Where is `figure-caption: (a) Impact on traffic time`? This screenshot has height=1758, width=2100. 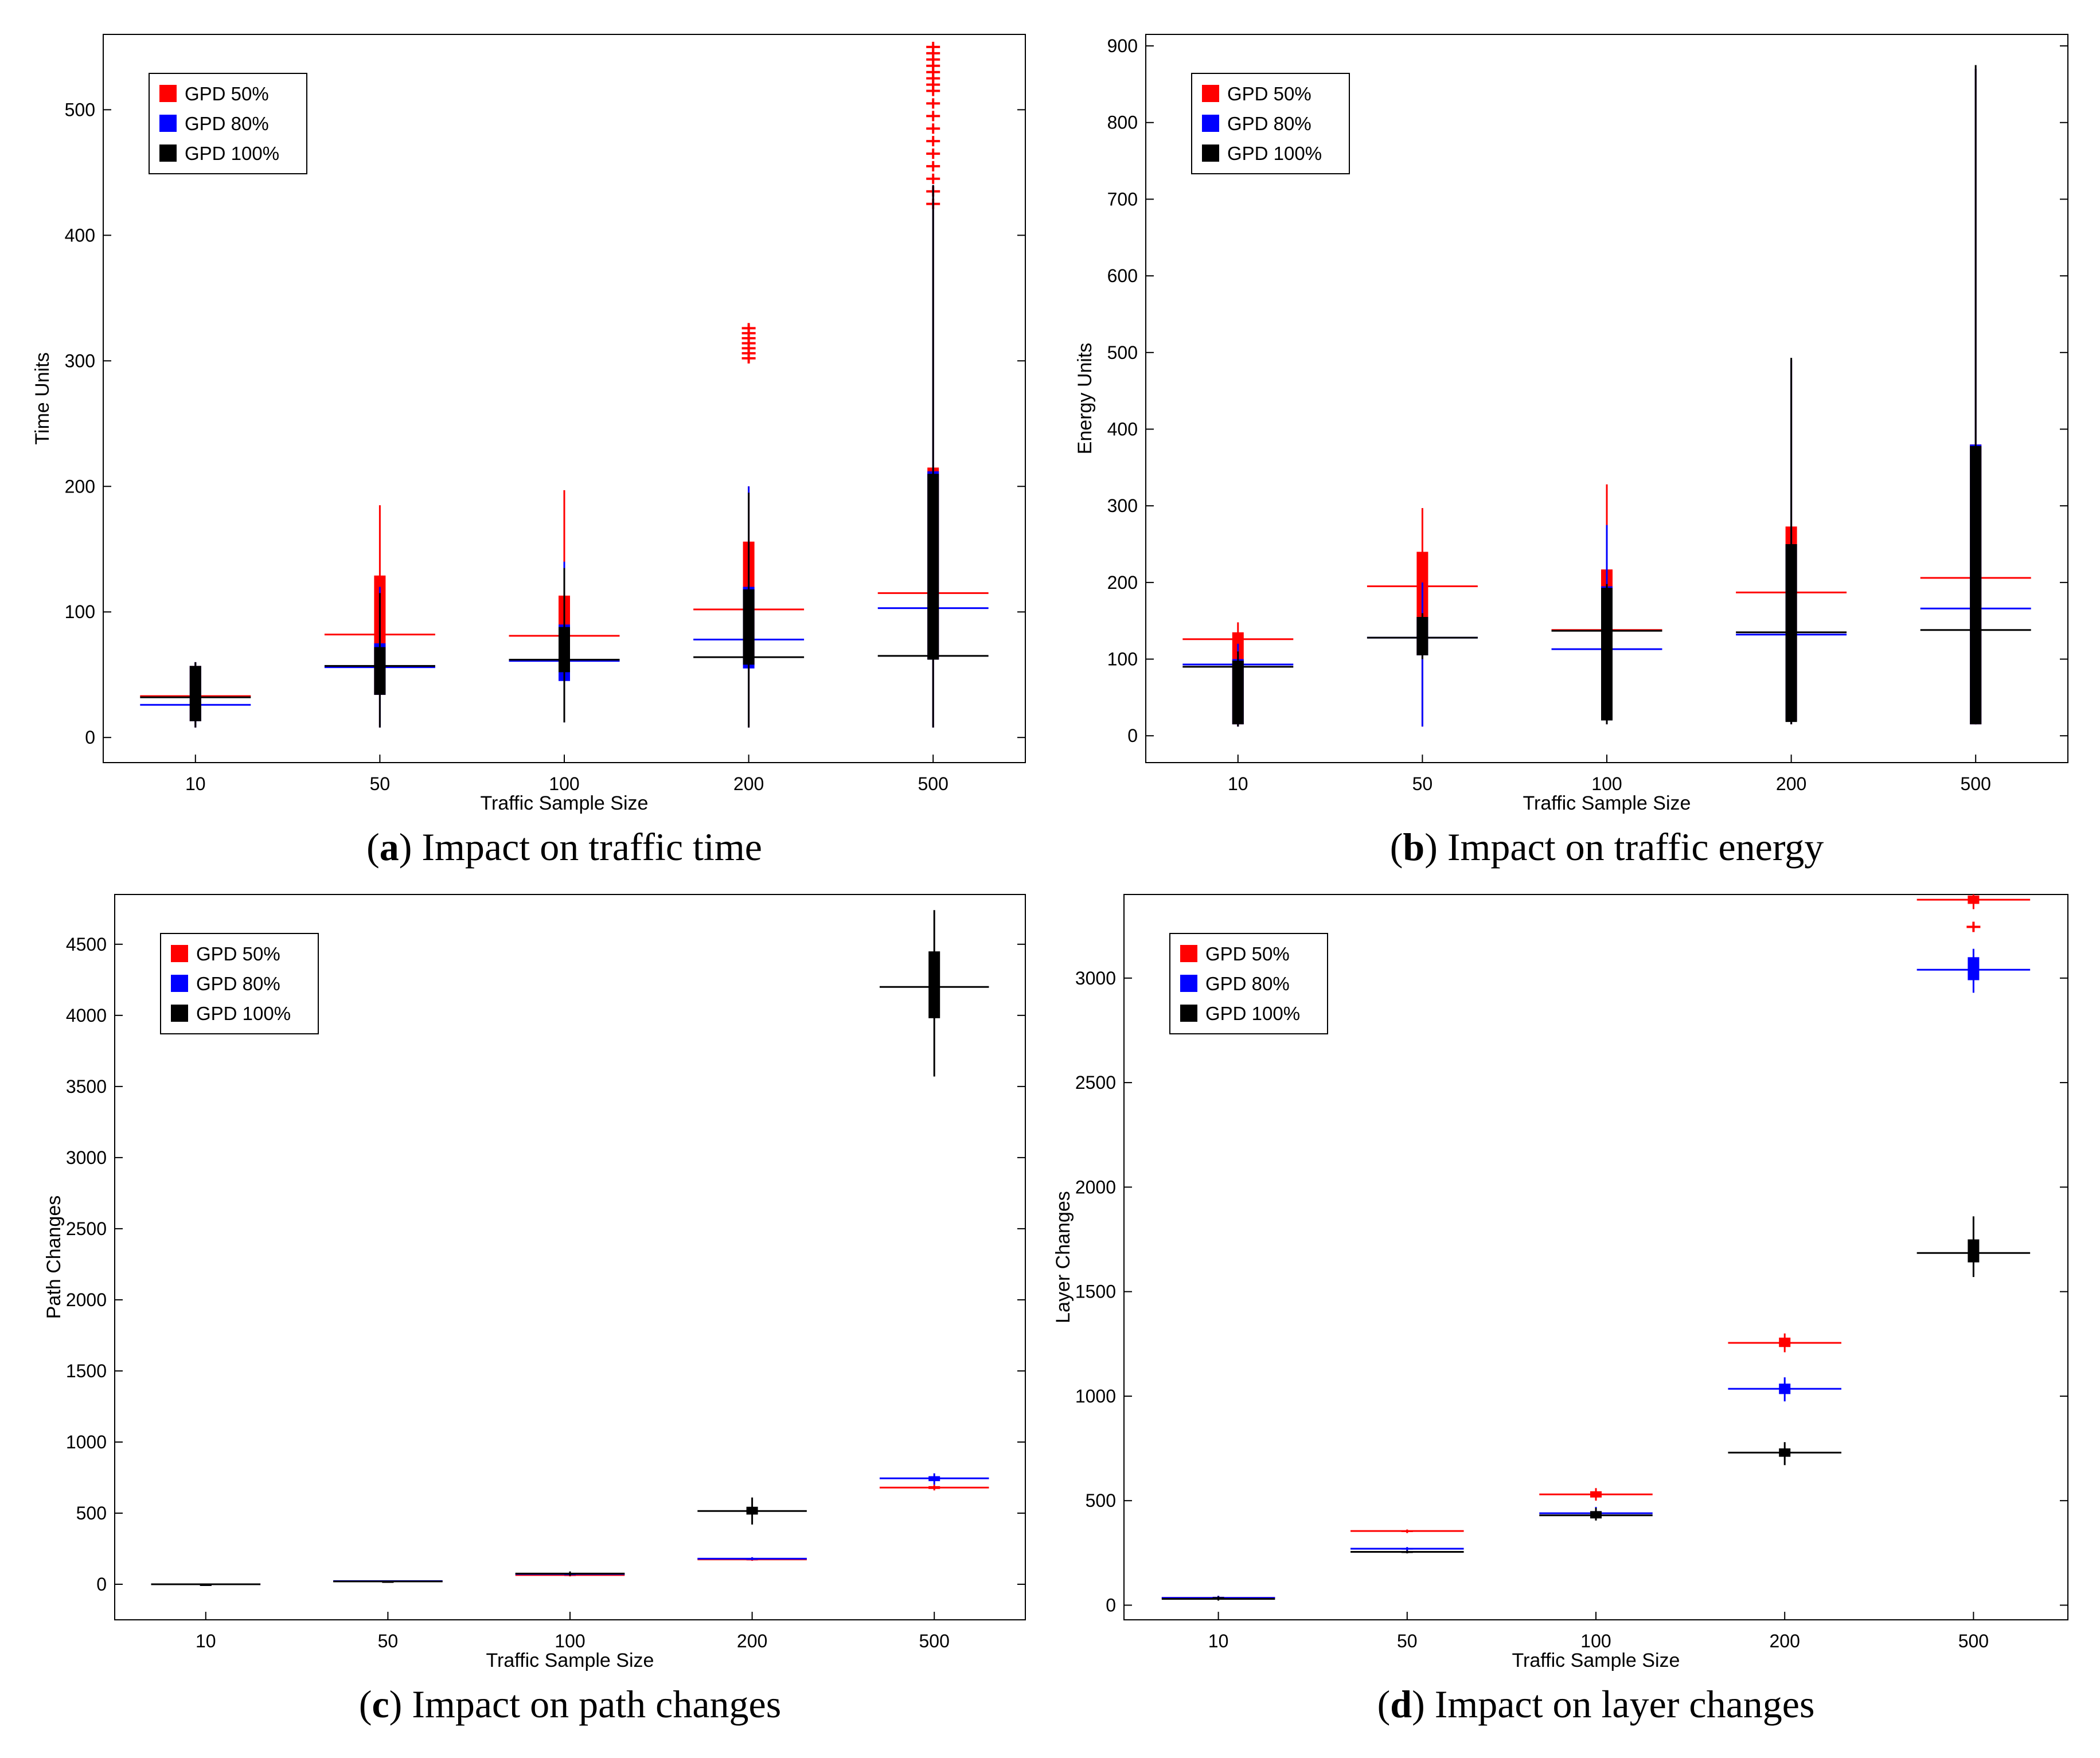
figure-caption: (a) Impact on traffic time is located at coordinates (564, 847).